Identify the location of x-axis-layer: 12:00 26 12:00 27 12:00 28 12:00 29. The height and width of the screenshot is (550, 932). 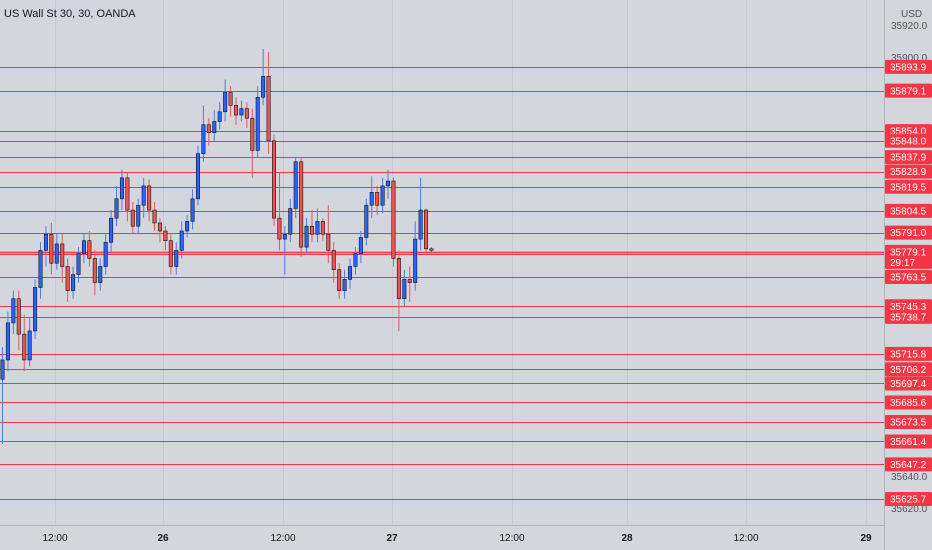
(457, 538).